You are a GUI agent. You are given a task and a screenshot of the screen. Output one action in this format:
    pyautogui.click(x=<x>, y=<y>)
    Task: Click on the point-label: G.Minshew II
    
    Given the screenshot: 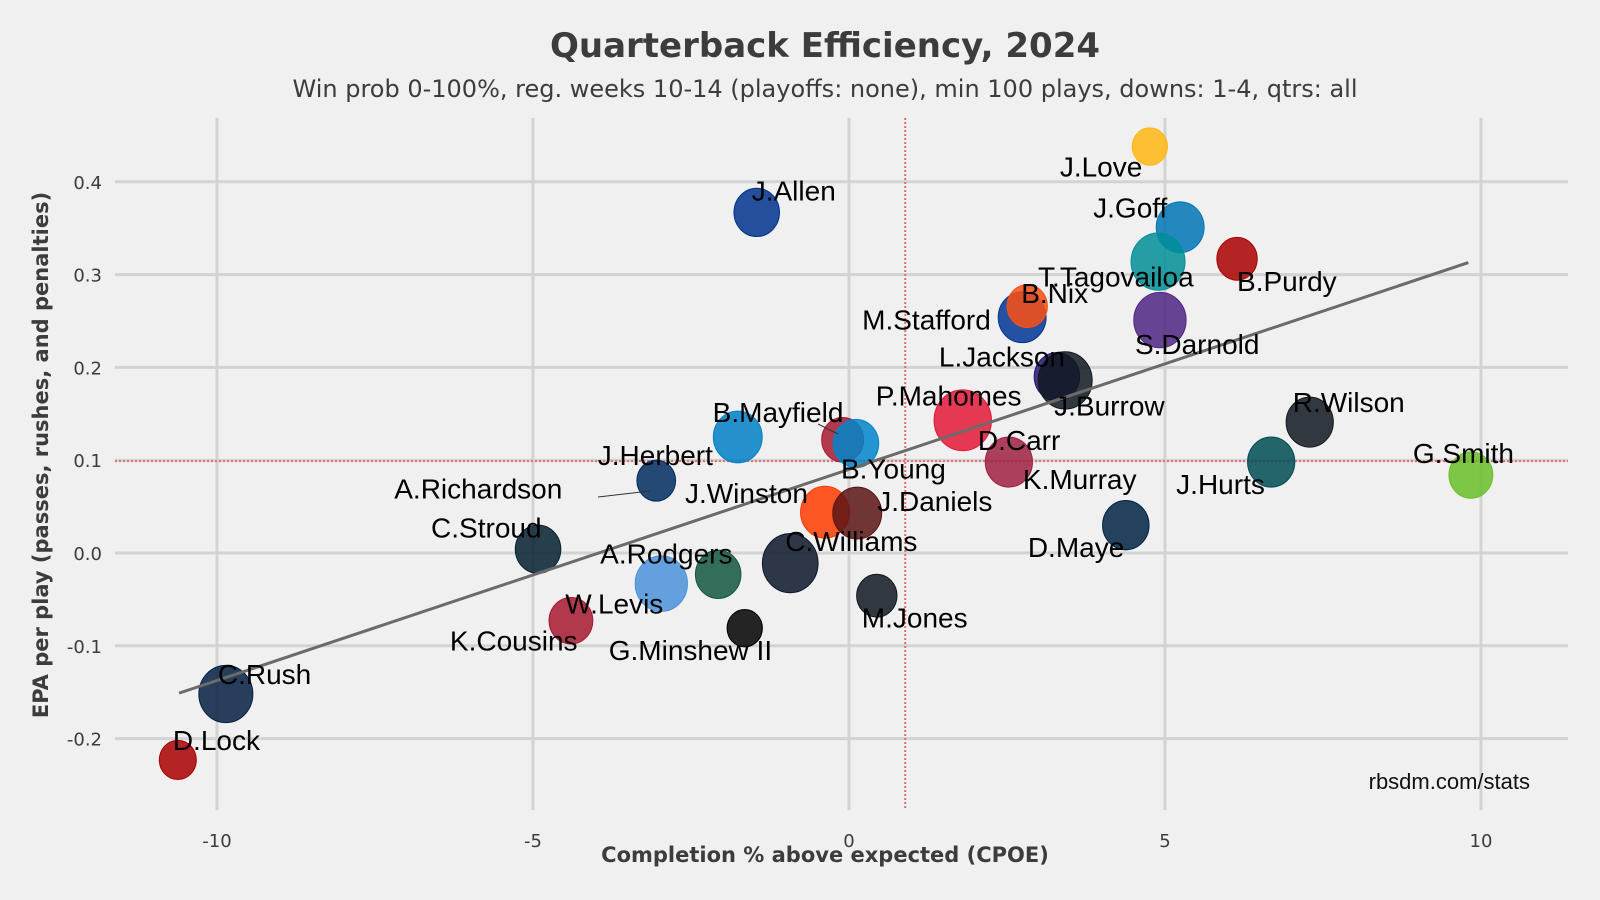 What is the action you would take?
    pyautogui.click(x=690, y=650)
    